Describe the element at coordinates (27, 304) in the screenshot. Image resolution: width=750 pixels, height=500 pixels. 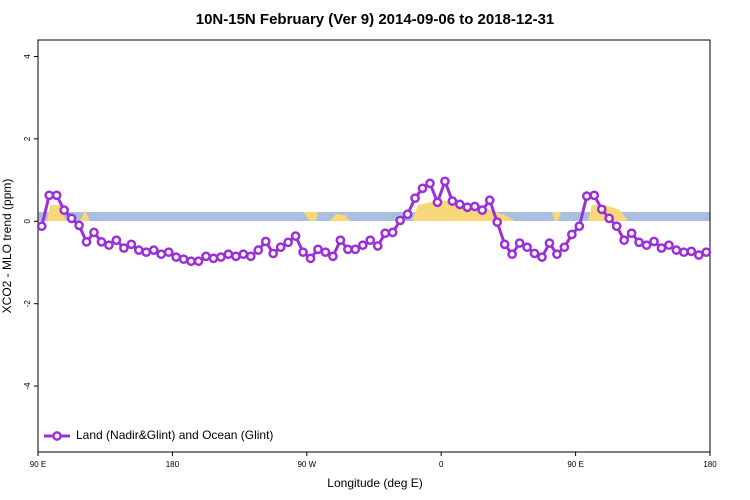
I see `y-tick-label: -2` at that location.